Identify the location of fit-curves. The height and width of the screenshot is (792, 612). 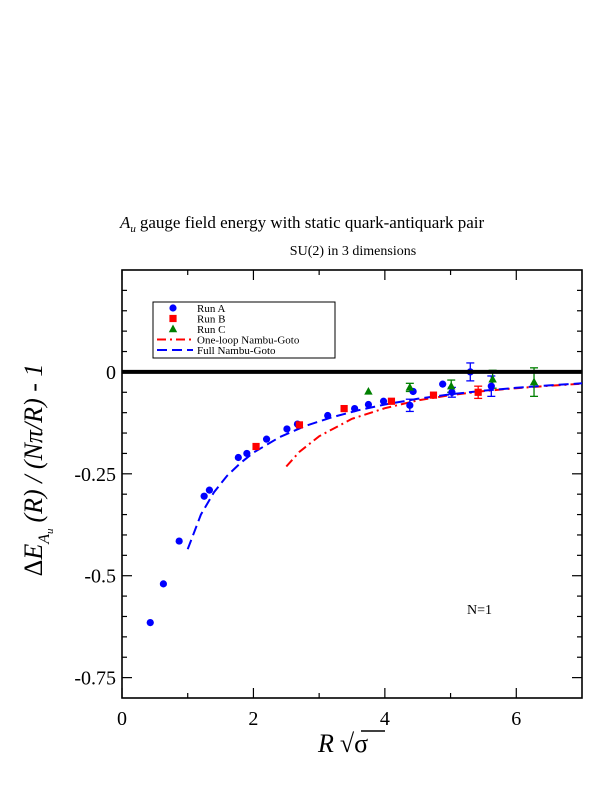
(384, 466).